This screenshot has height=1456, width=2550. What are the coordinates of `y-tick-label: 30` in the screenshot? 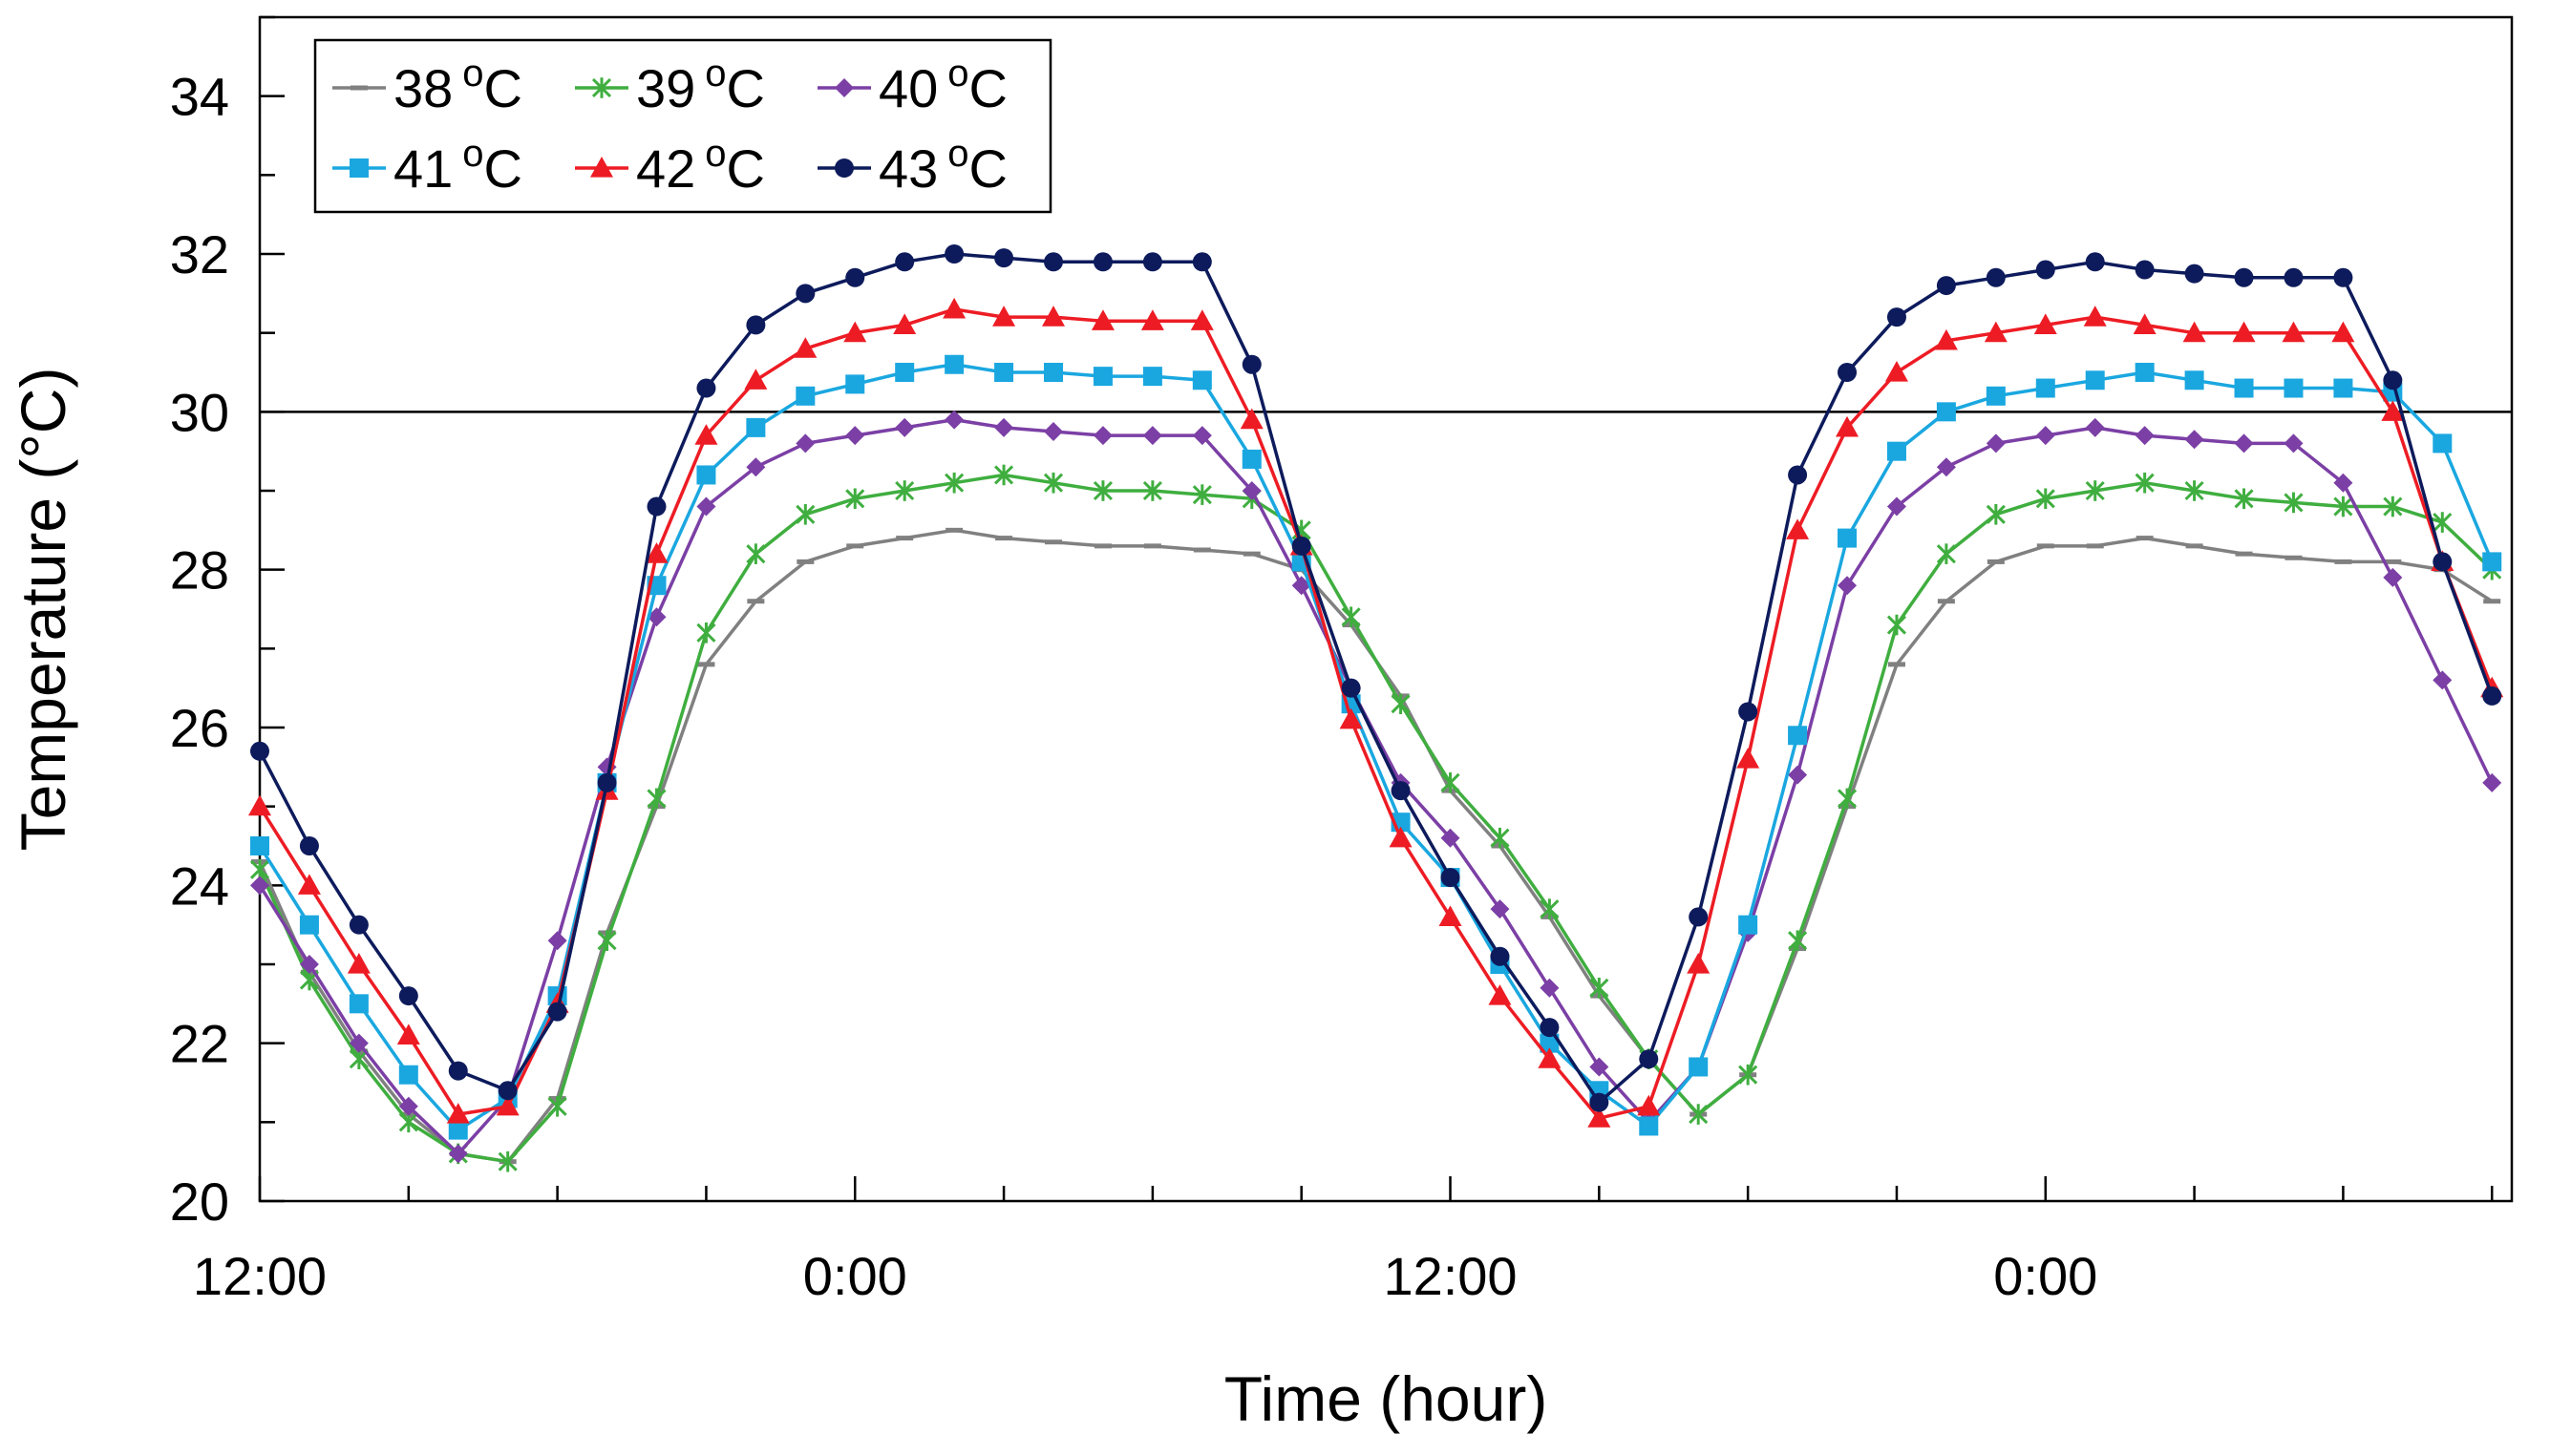 It's located at (200, 412).